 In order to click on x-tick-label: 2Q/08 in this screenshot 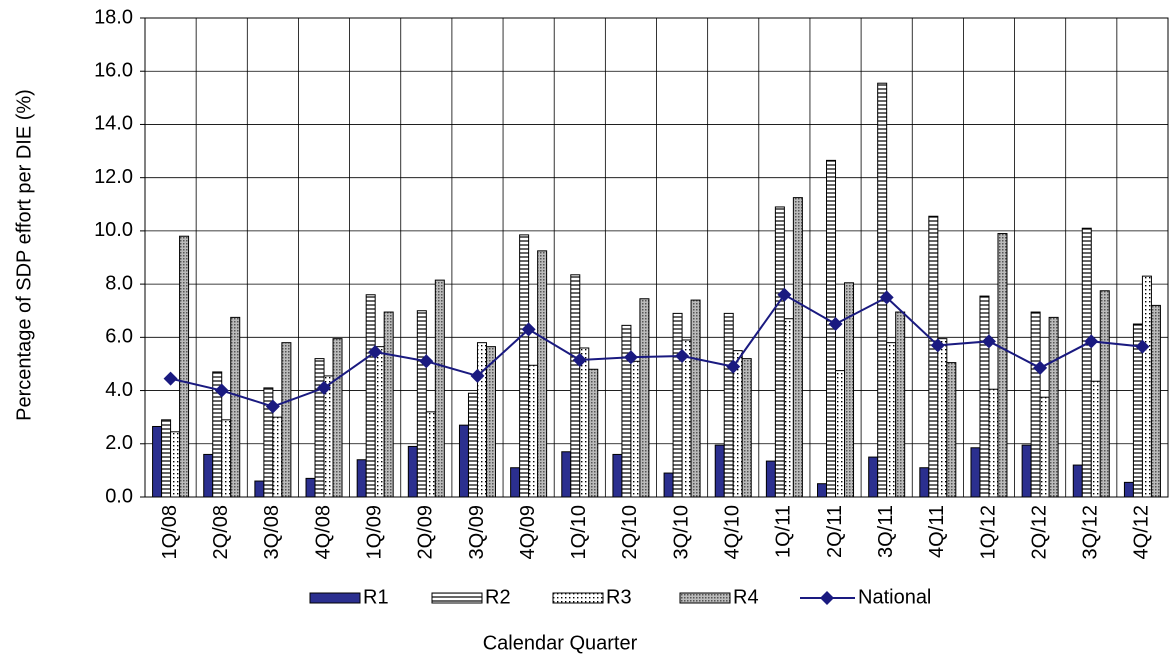, I will do `click(221, 532)`.